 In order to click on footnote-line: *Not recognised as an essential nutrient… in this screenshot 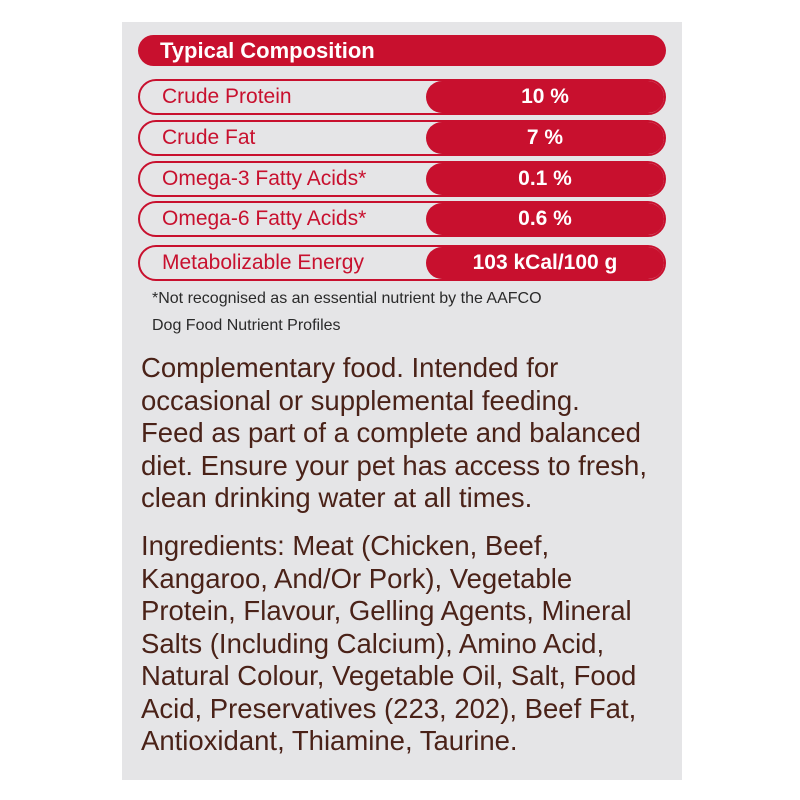, I will do `click(347, 298)`.